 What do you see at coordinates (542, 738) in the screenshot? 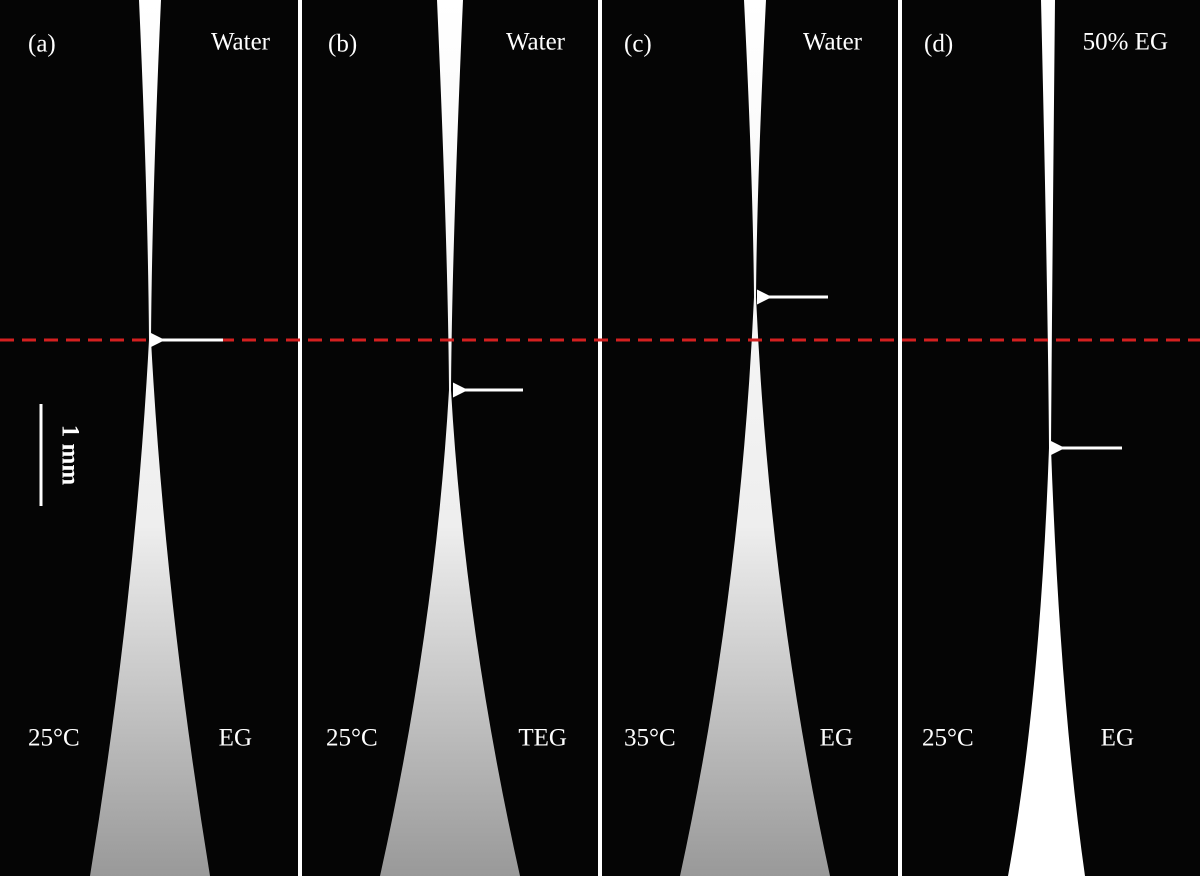
I see `bottom-text: TEG` at bounding box center [542, 738].